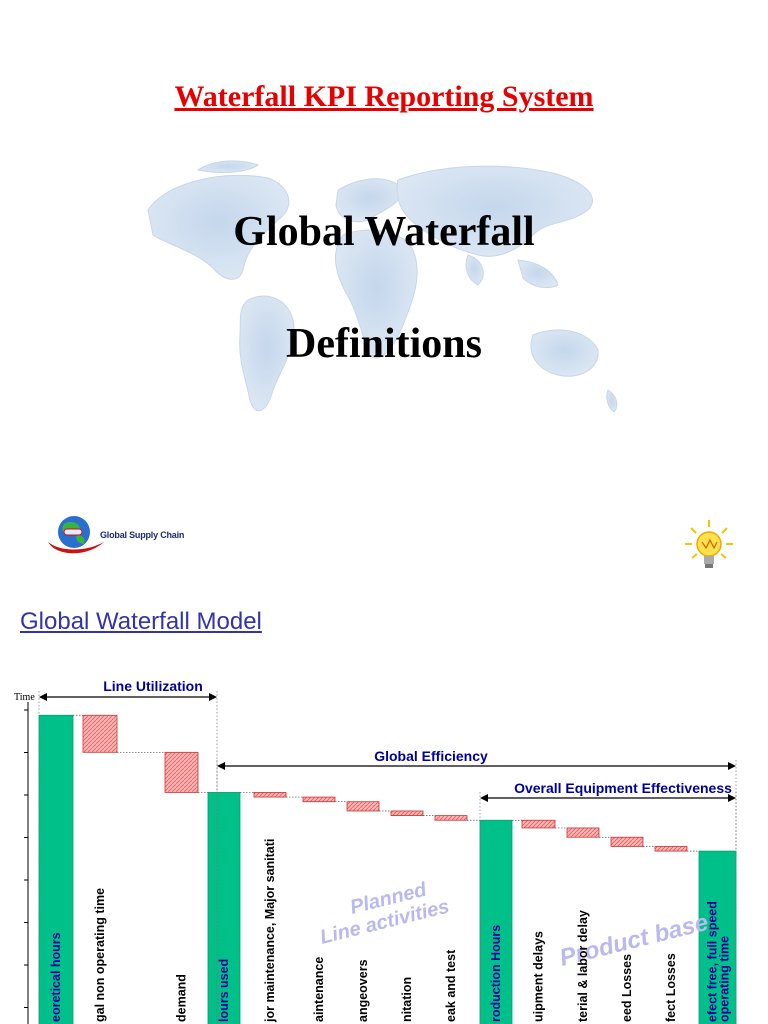 The image size is (768, 1024). What do you see at coordinates (407, 999) in the screenshot?
I see `category-label: nitation` at bounding box center [407, 999].